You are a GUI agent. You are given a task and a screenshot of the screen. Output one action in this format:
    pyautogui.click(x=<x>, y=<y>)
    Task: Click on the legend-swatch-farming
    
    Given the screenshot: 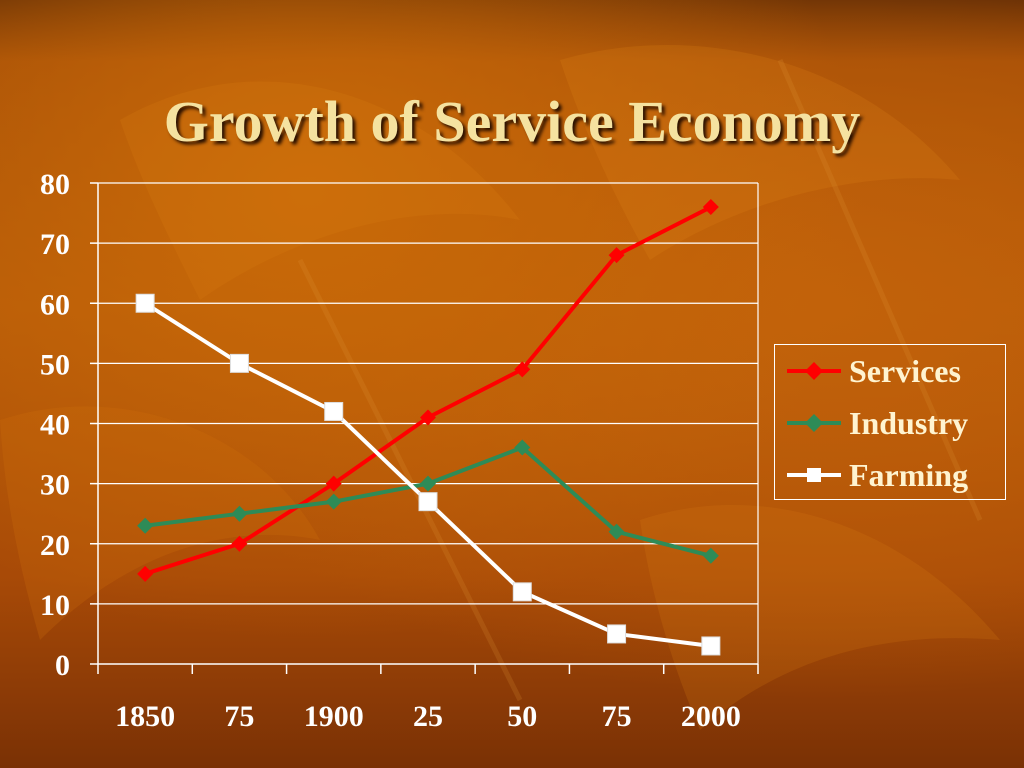 What is the action you would take?
    pyautogui.click(x=814, y=475)
    